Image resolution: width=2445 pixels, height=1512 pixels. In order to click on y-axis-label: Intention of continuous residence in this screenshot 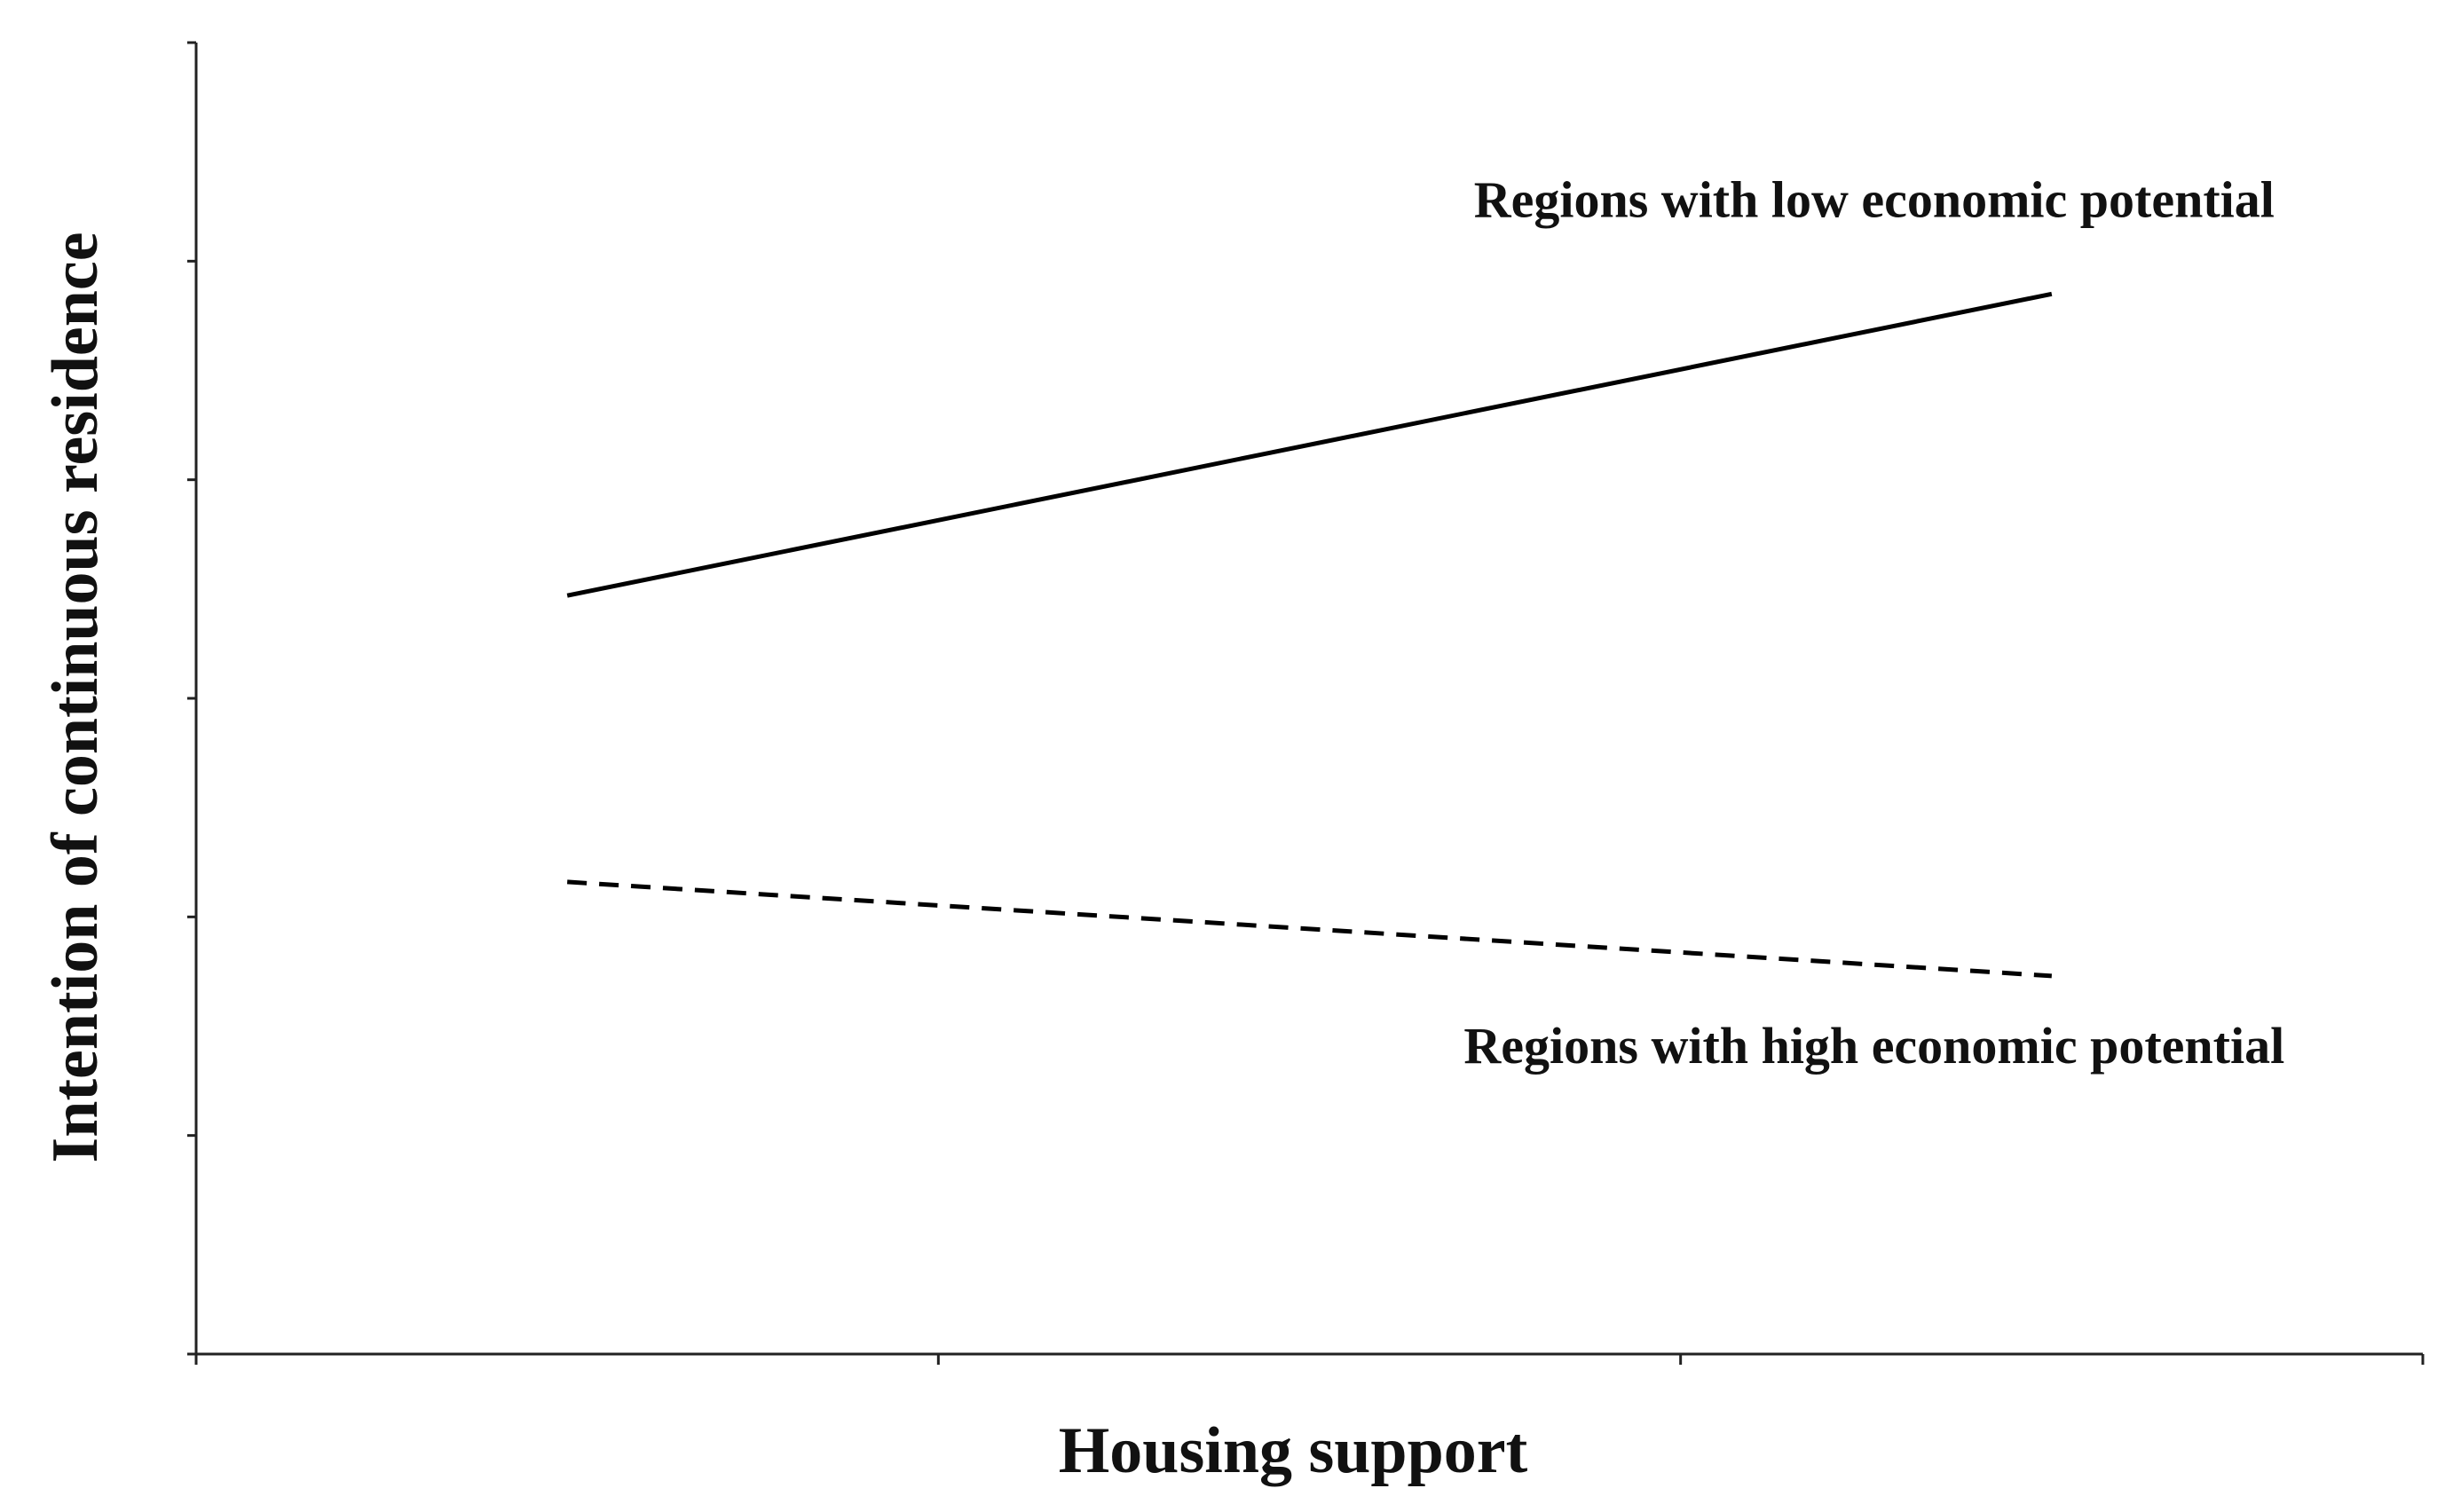, I will do `click(76, 697)`.